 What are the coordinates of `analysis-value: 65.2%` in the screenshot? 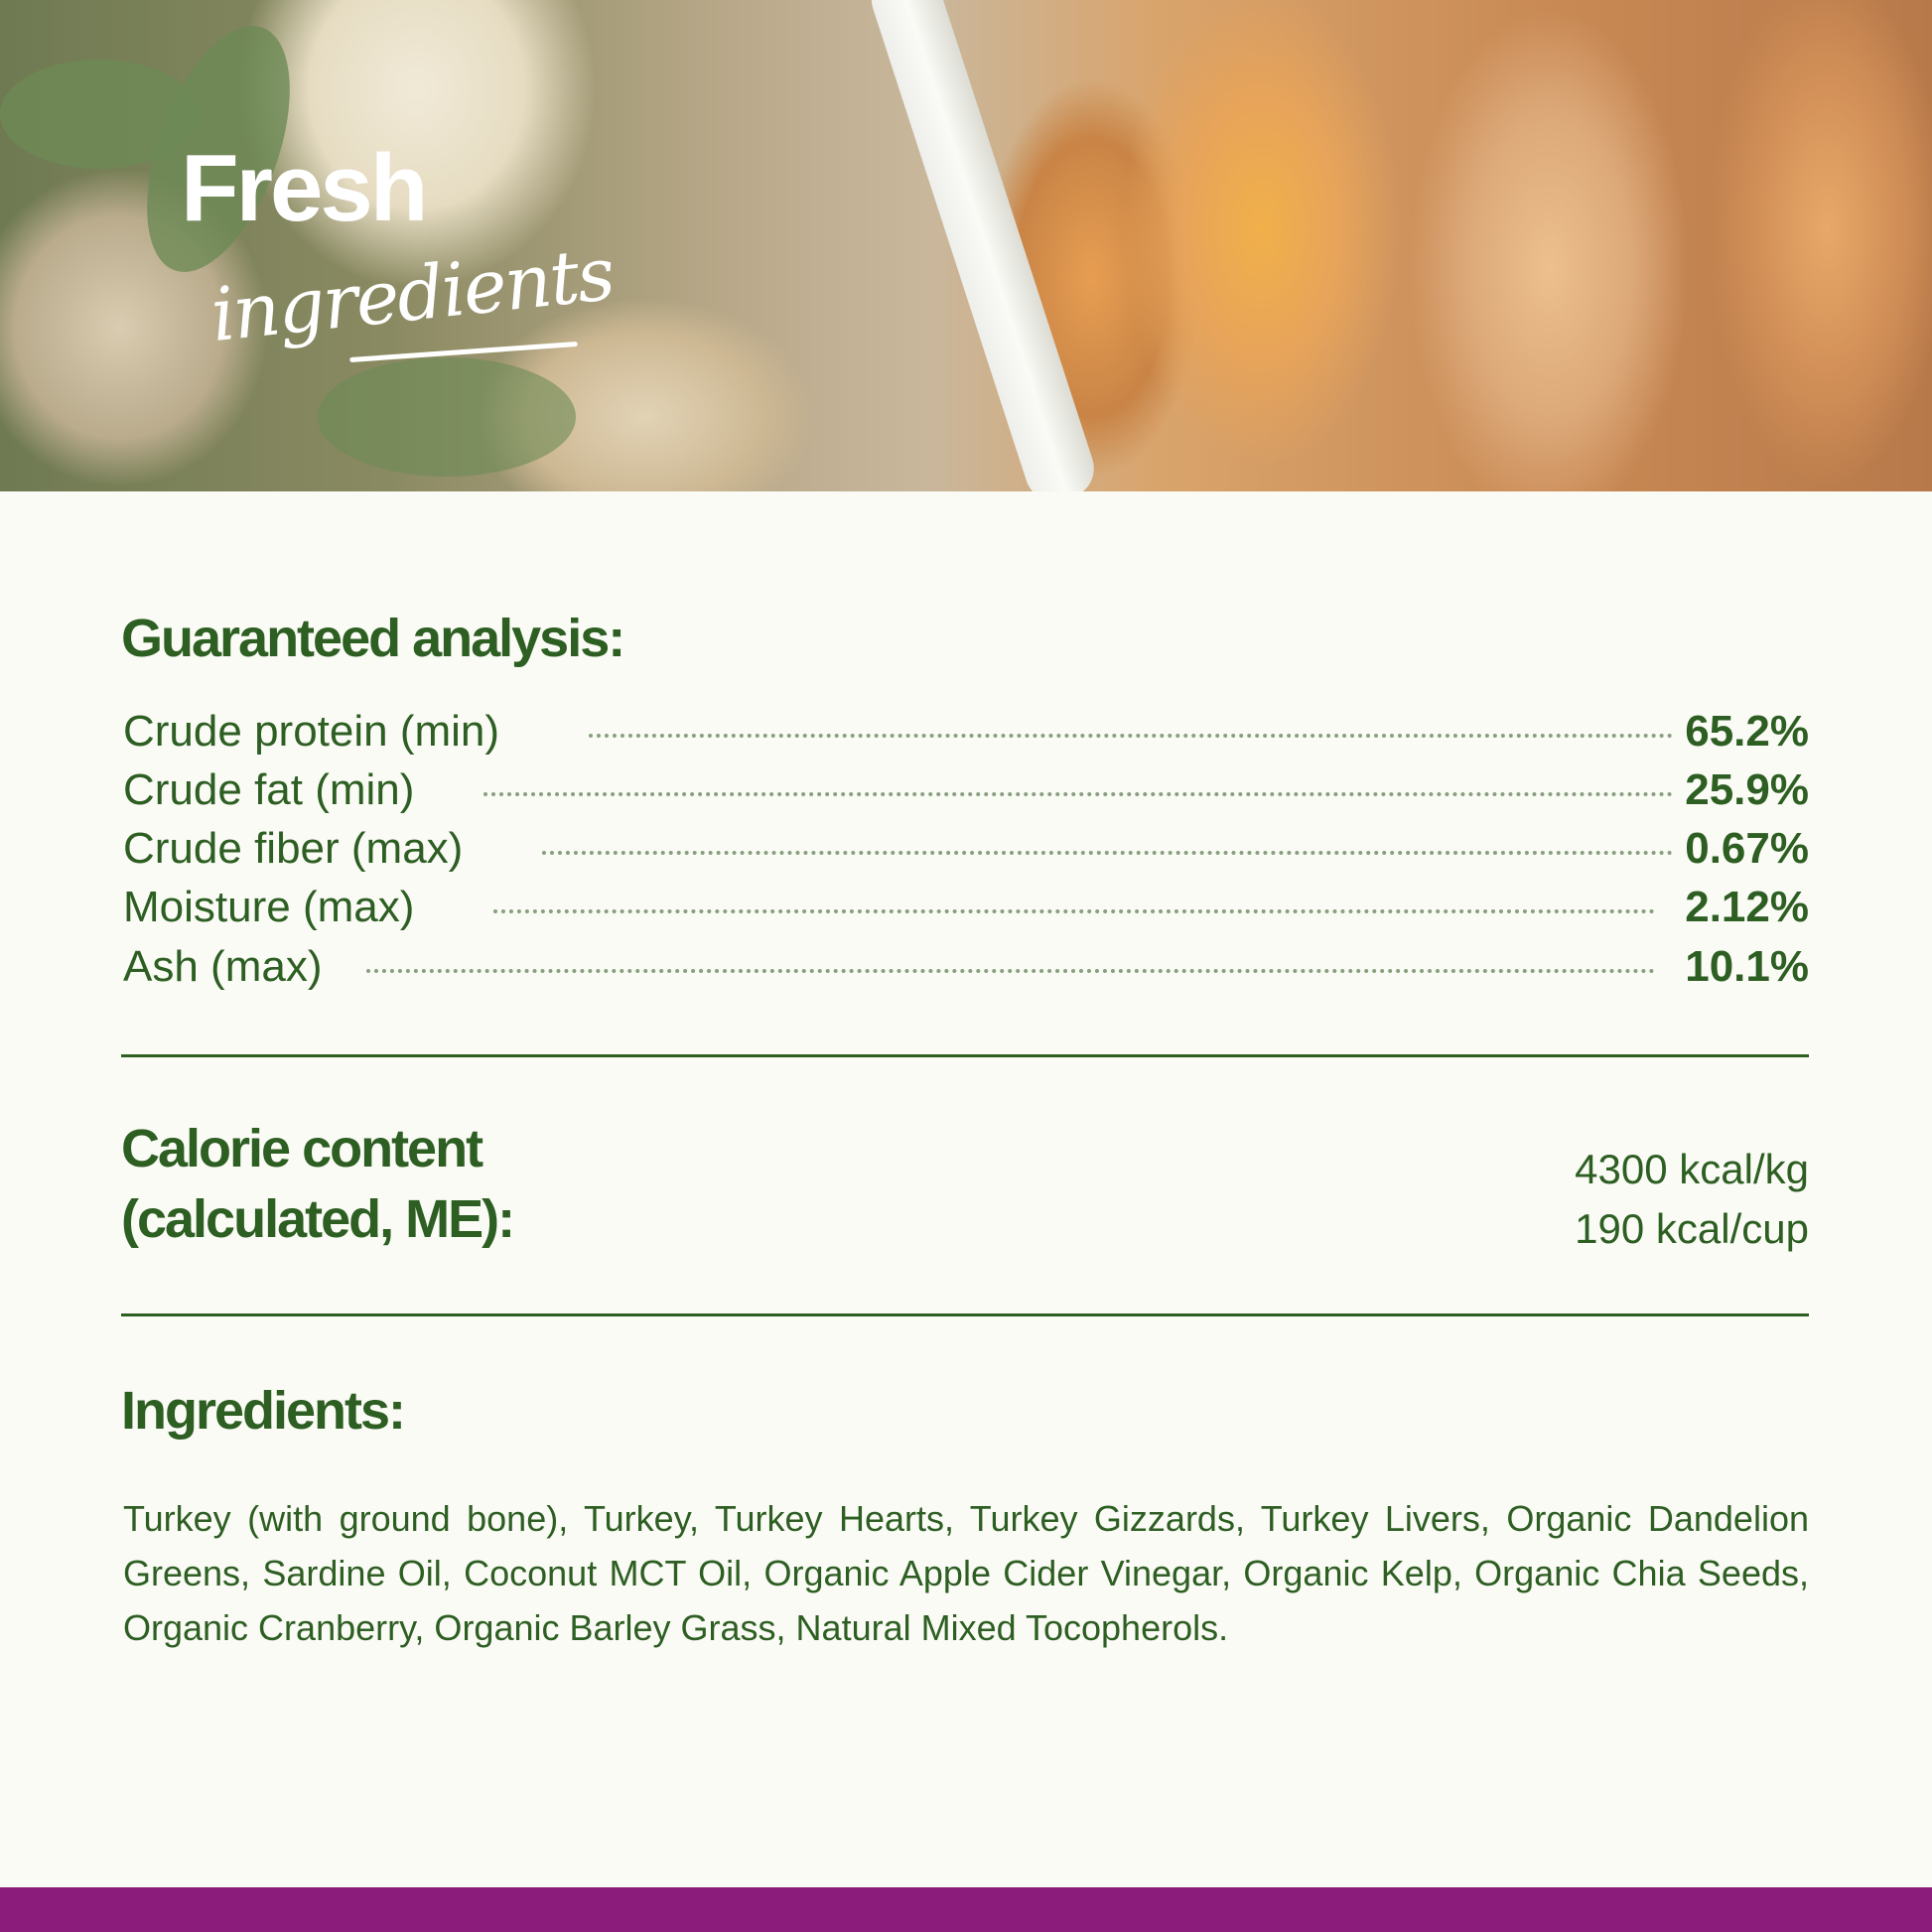 It's located at (1747, 731).